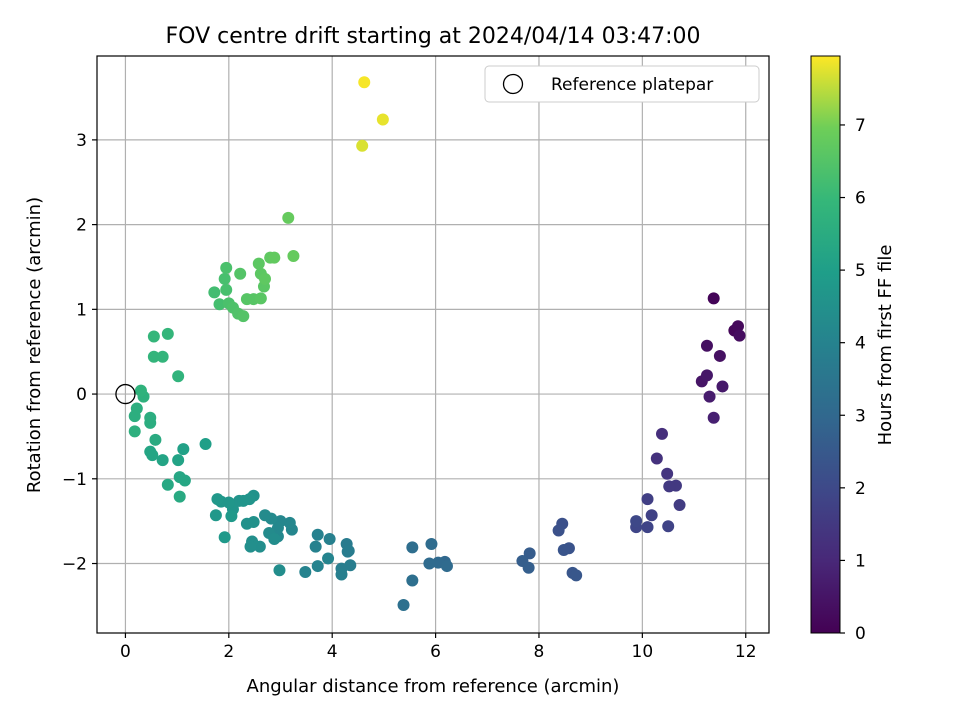 This screenshot has height=720, width=960. I want to click on colorbar-tick-label: 1, so click(860, 561).